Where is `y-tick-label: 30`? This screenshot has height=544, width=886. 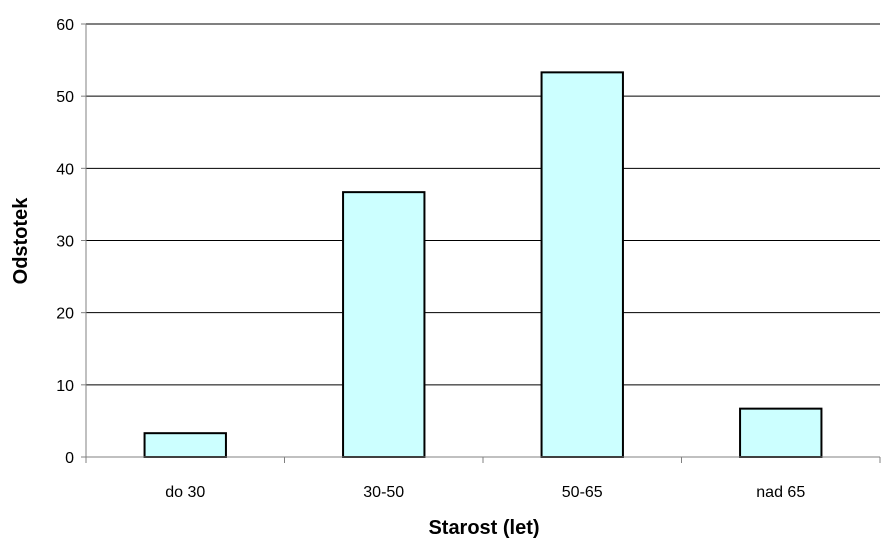
y-tick-label: 30 is located at coordinates (65, 242).